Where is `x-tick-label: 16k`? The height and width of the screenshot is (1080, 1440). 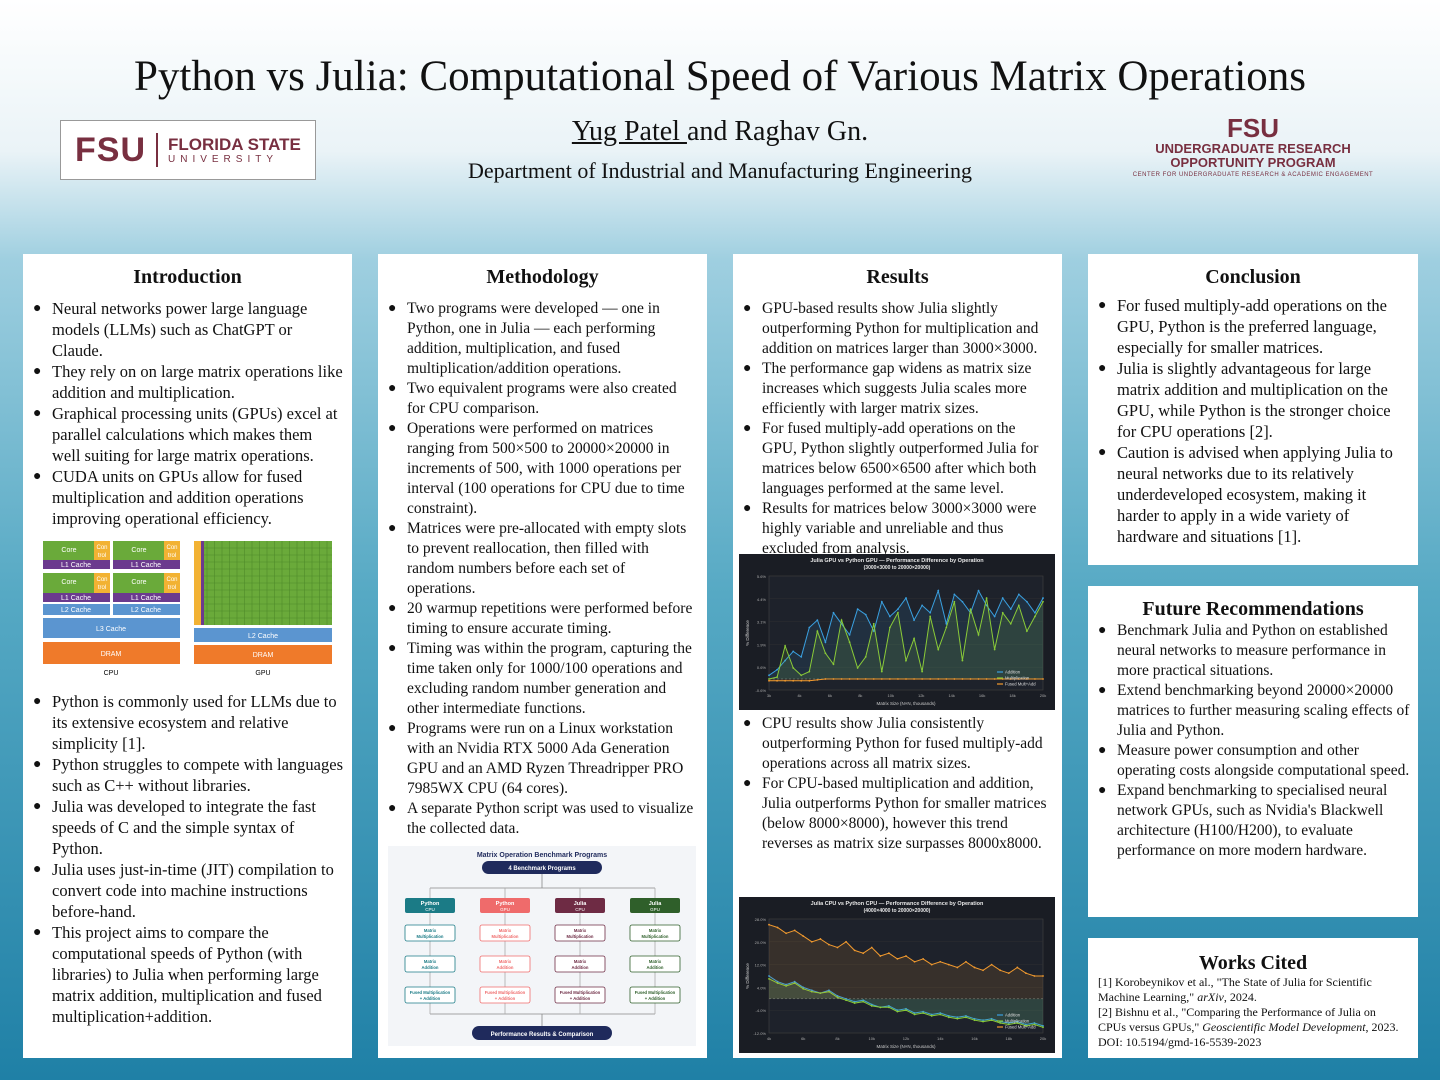
x-tick-label: 16k is located at coordinates (982, 695).